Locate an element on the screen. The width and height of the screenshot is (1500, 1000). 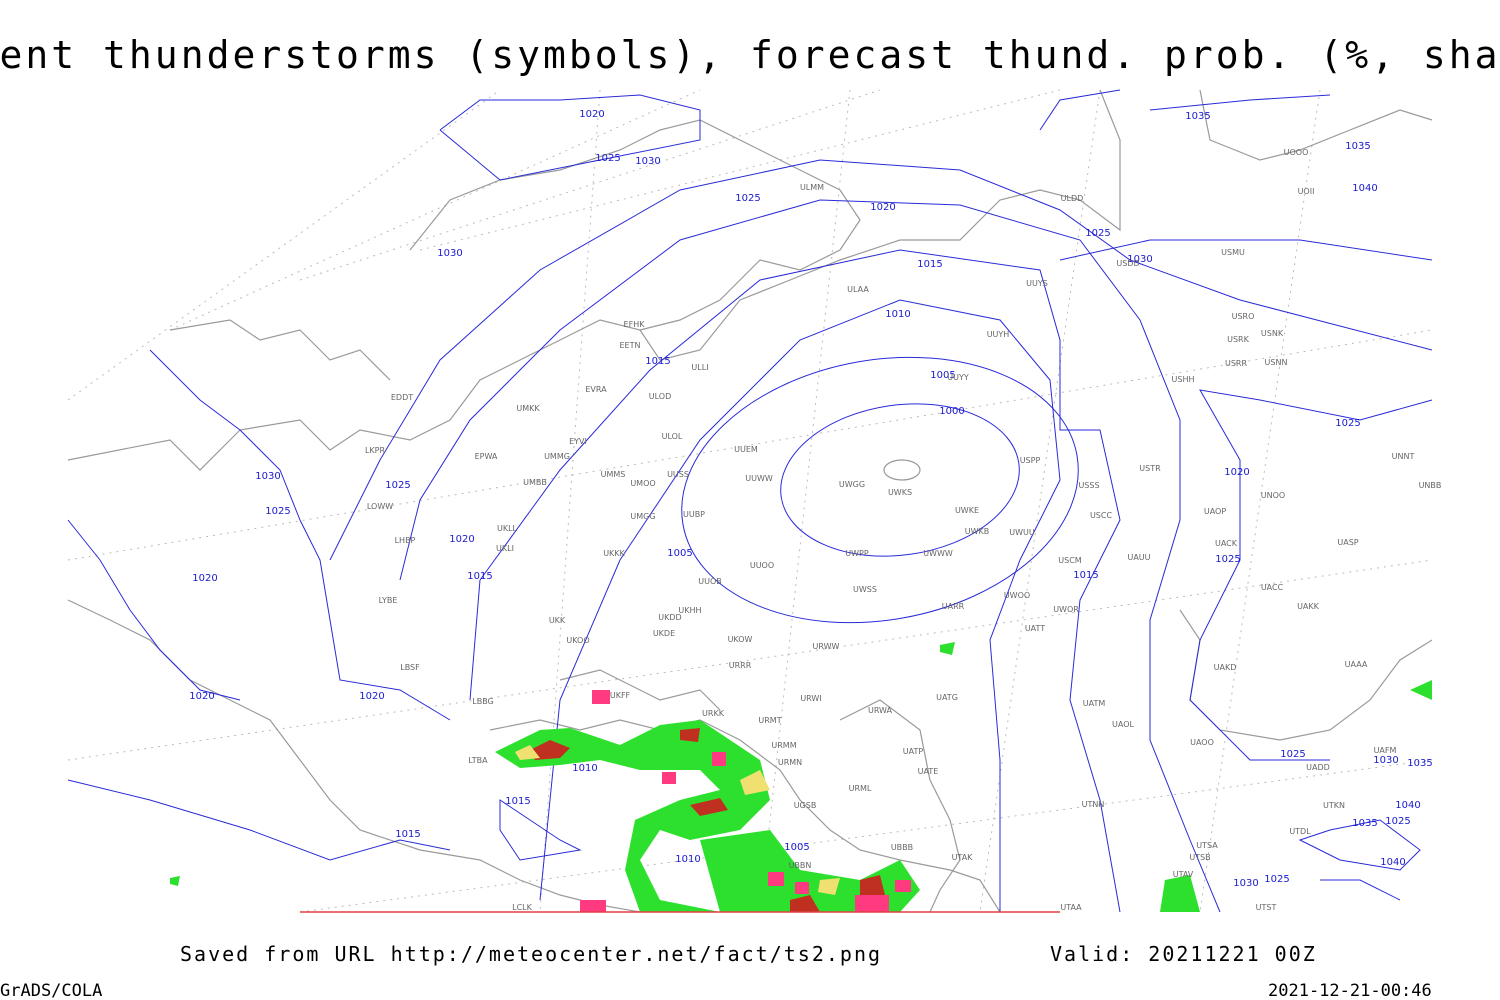
station-label: URKK is located at coordinates (713, 713).